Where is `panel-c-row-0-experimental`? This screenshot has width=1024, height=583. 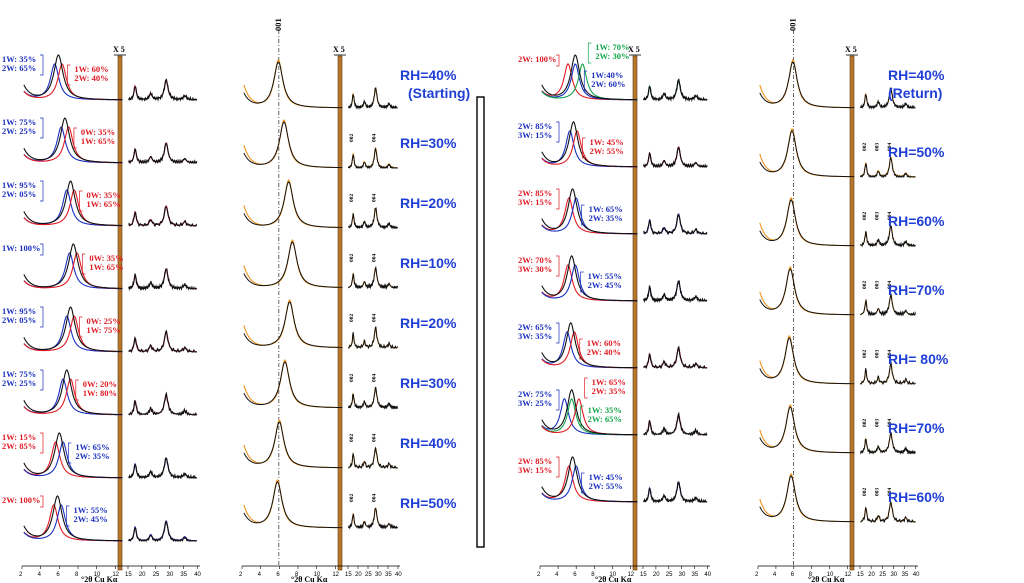 panel-c-row-0-experimental is located at coordinates (624, 78).